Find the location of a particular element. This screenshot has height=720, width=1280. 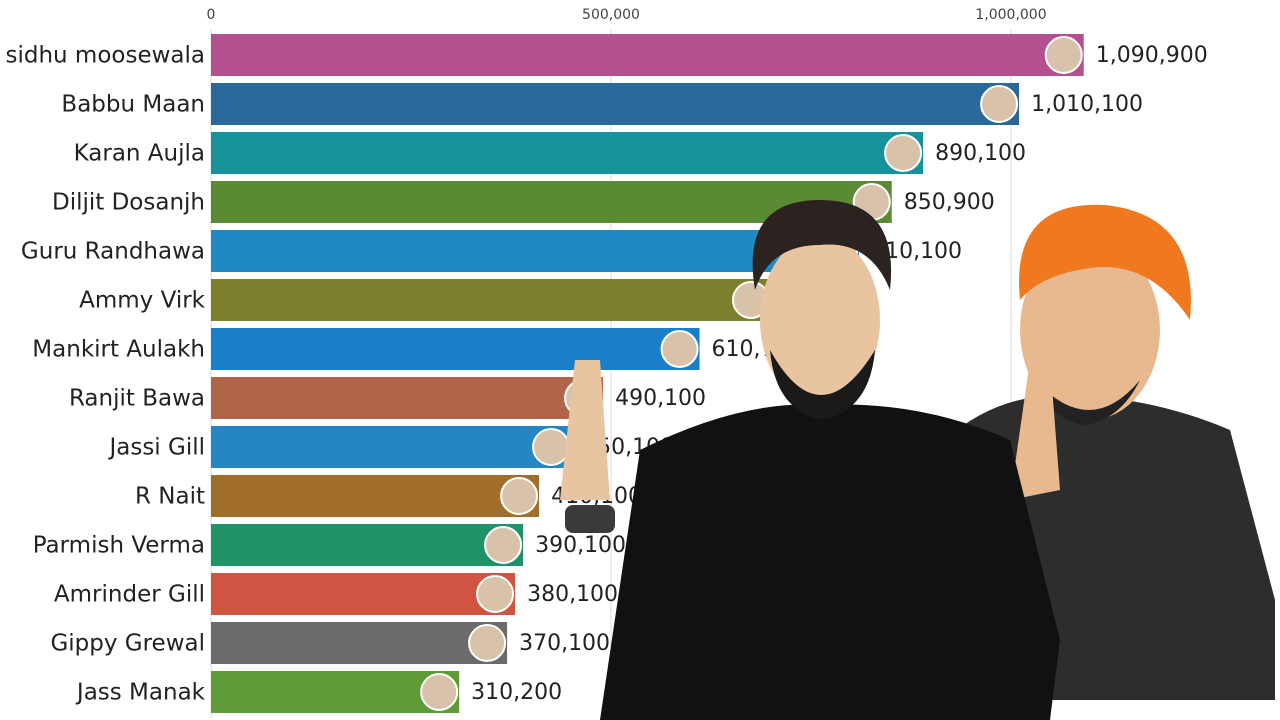

y-tick-label: Babbu Maan is located at coordinates (133, 105).